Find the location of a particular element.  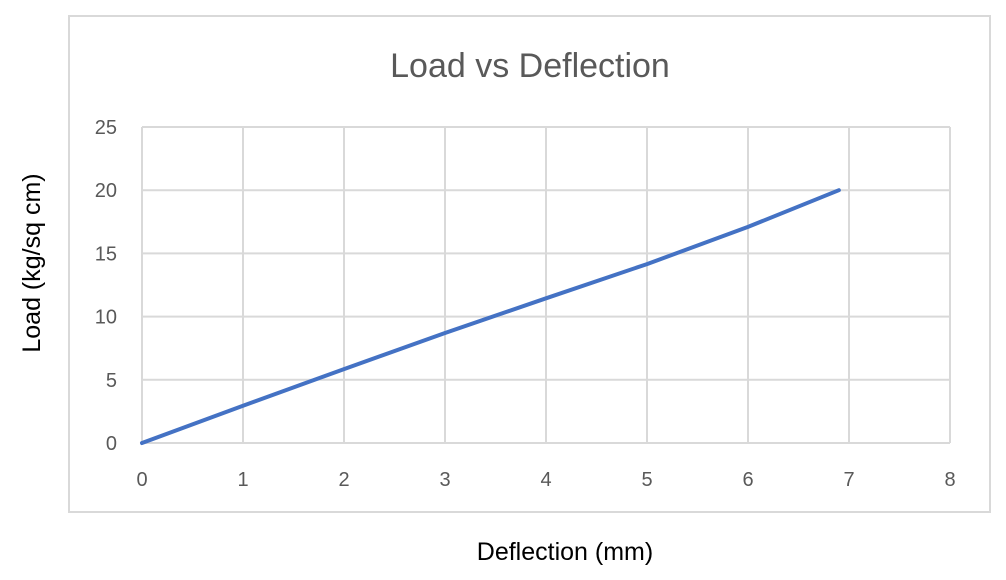

x-tick-label: 8 is located at coordinates (949, 480).